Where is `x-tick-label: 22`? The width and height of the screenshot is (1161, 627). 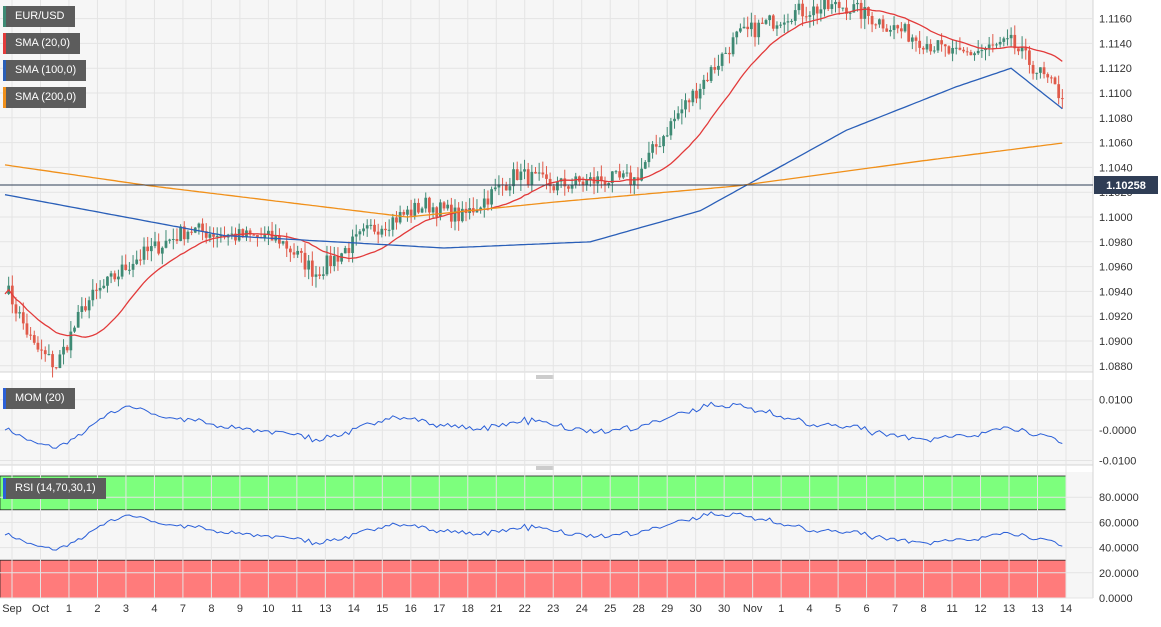 x-tick-label: 22 is located at coordinates (525, 609).